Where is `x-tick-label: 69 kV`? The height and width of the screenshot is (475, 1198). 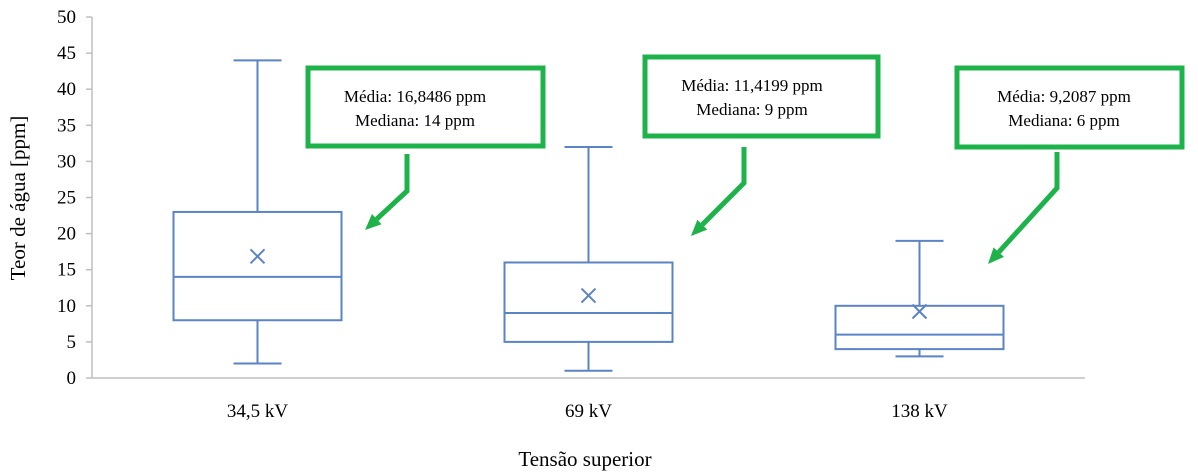 x-tick-label: 69 kV is located at coordinates (588, 411).